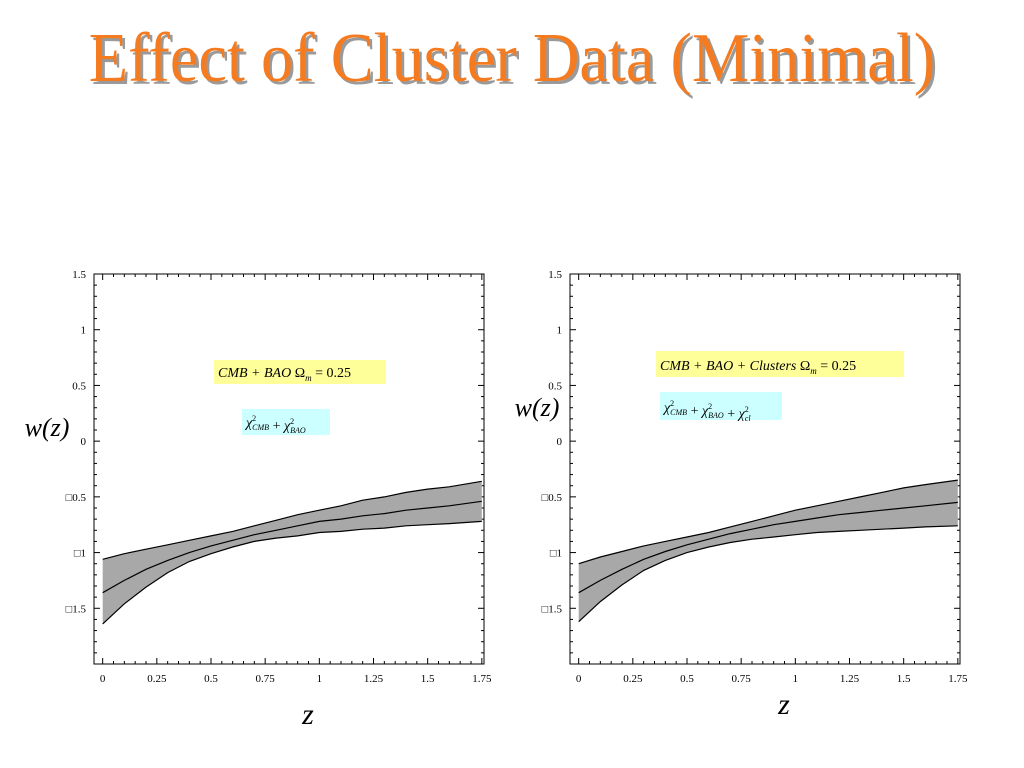  Describe the element at coordinates (512, 58) in the screenshot. I see `slide-title: Effect of Cluster Data (Minimal)` at that location.